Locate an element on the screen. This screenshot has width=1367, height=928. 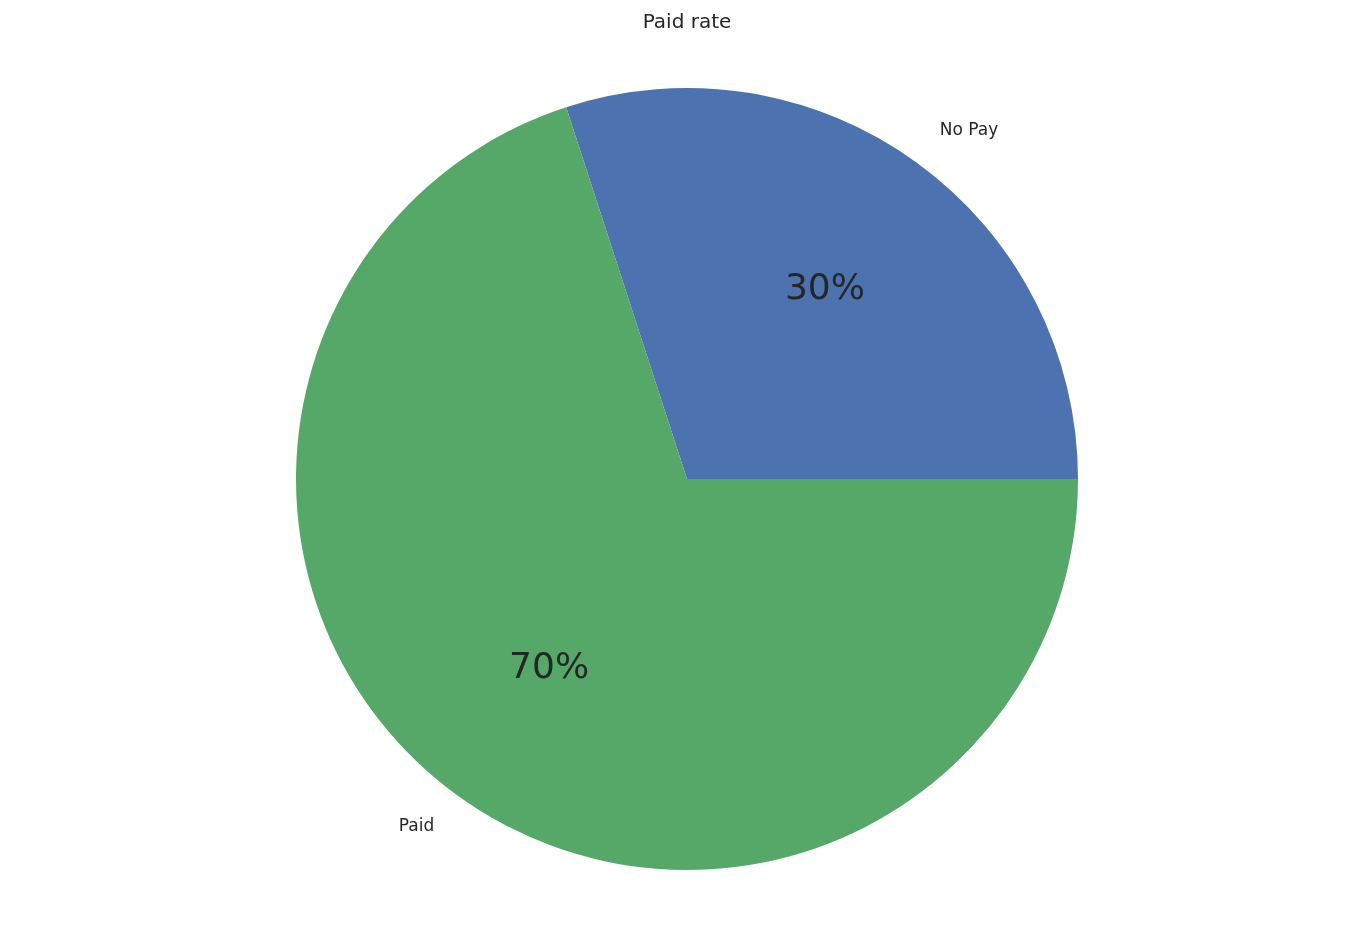
chart-title: Paid rate is located at coordinates (687, 21).